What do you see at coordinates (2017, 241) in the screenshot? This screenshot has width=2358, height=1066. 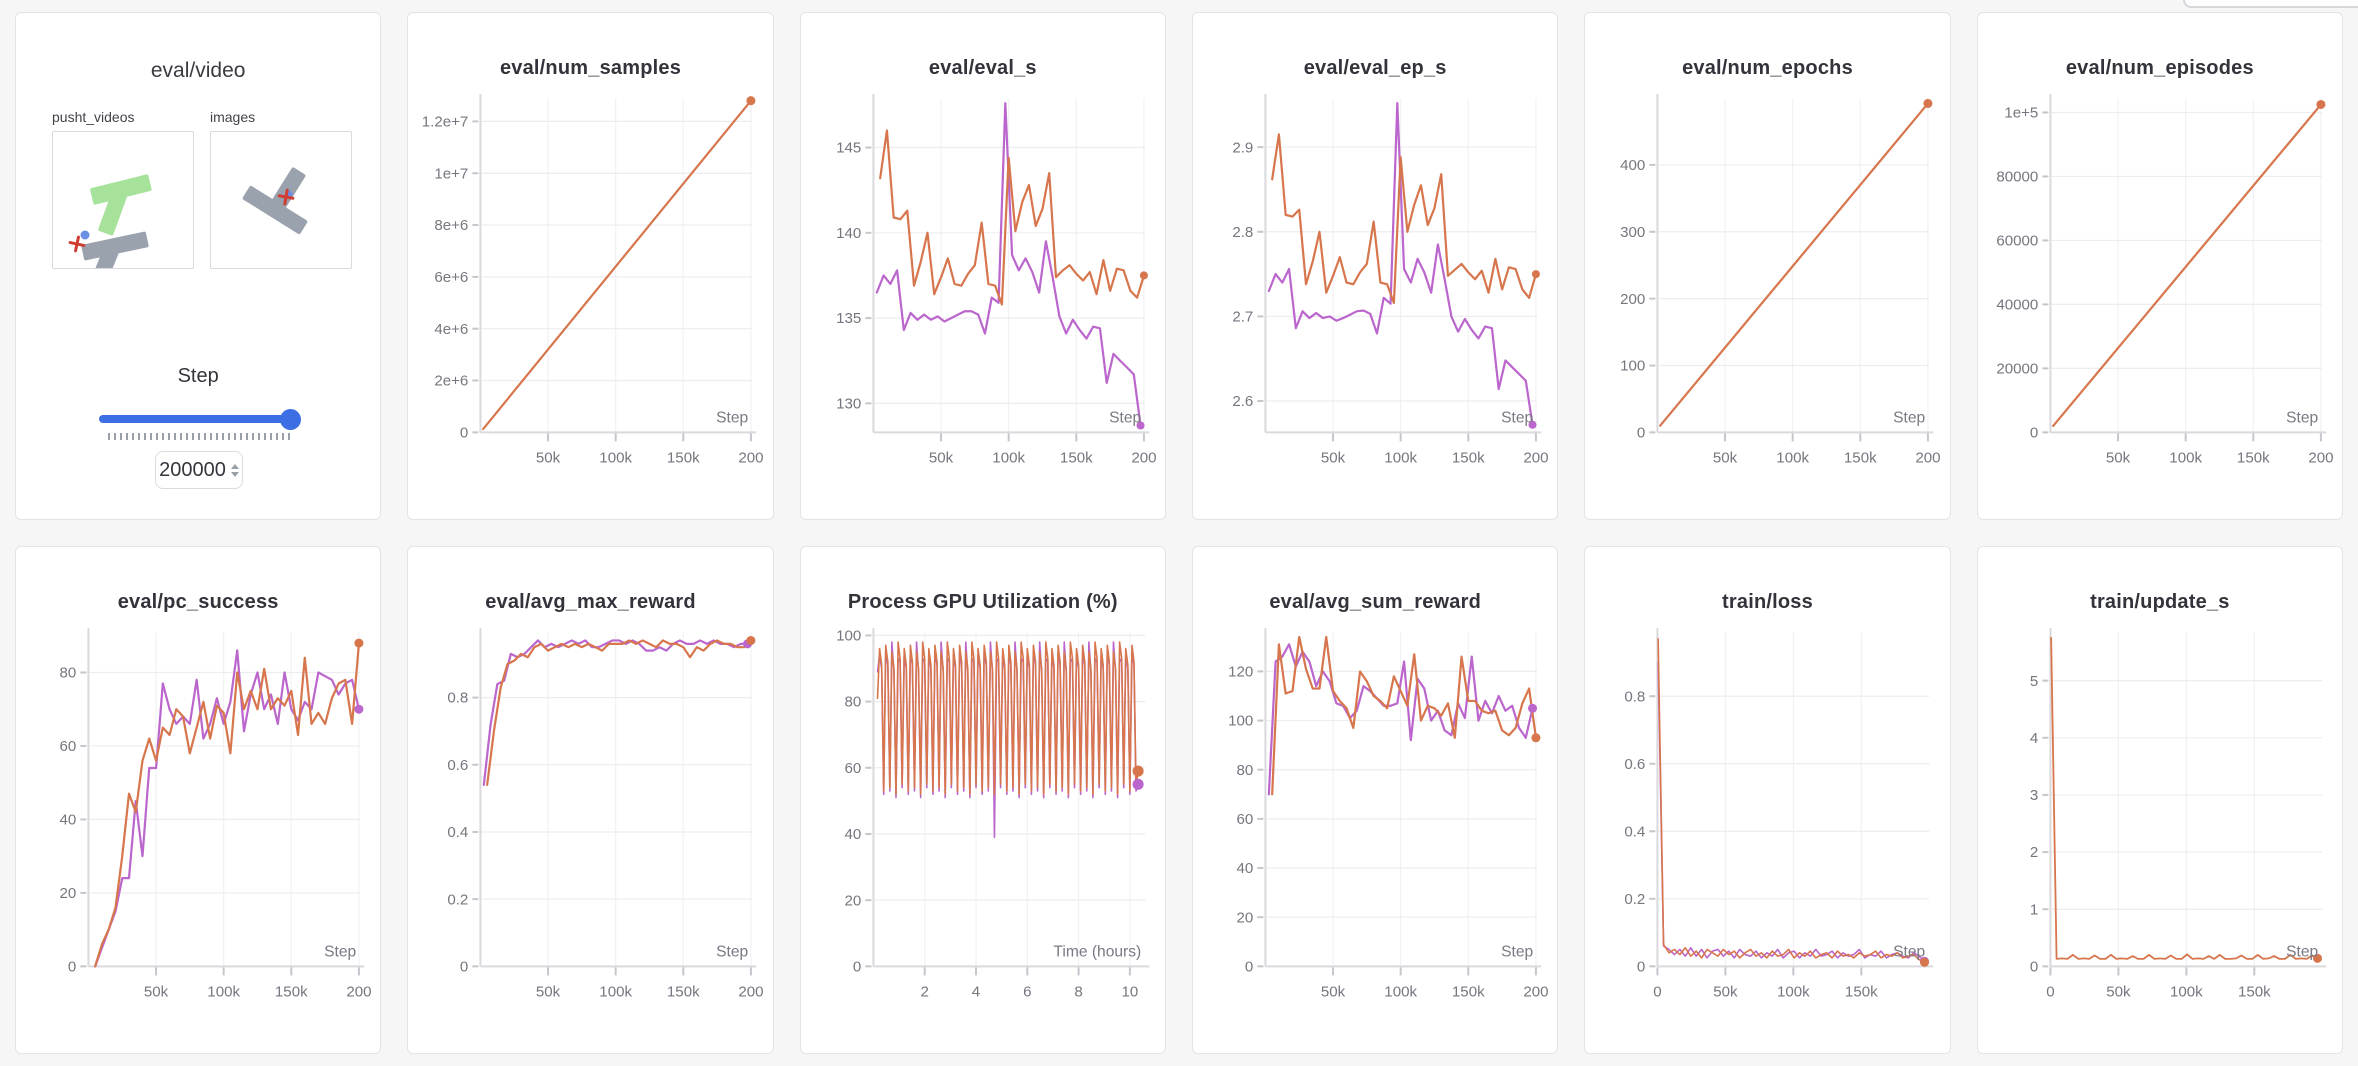 I see `svg-text: 60000` at bounding box center [2017, 241].